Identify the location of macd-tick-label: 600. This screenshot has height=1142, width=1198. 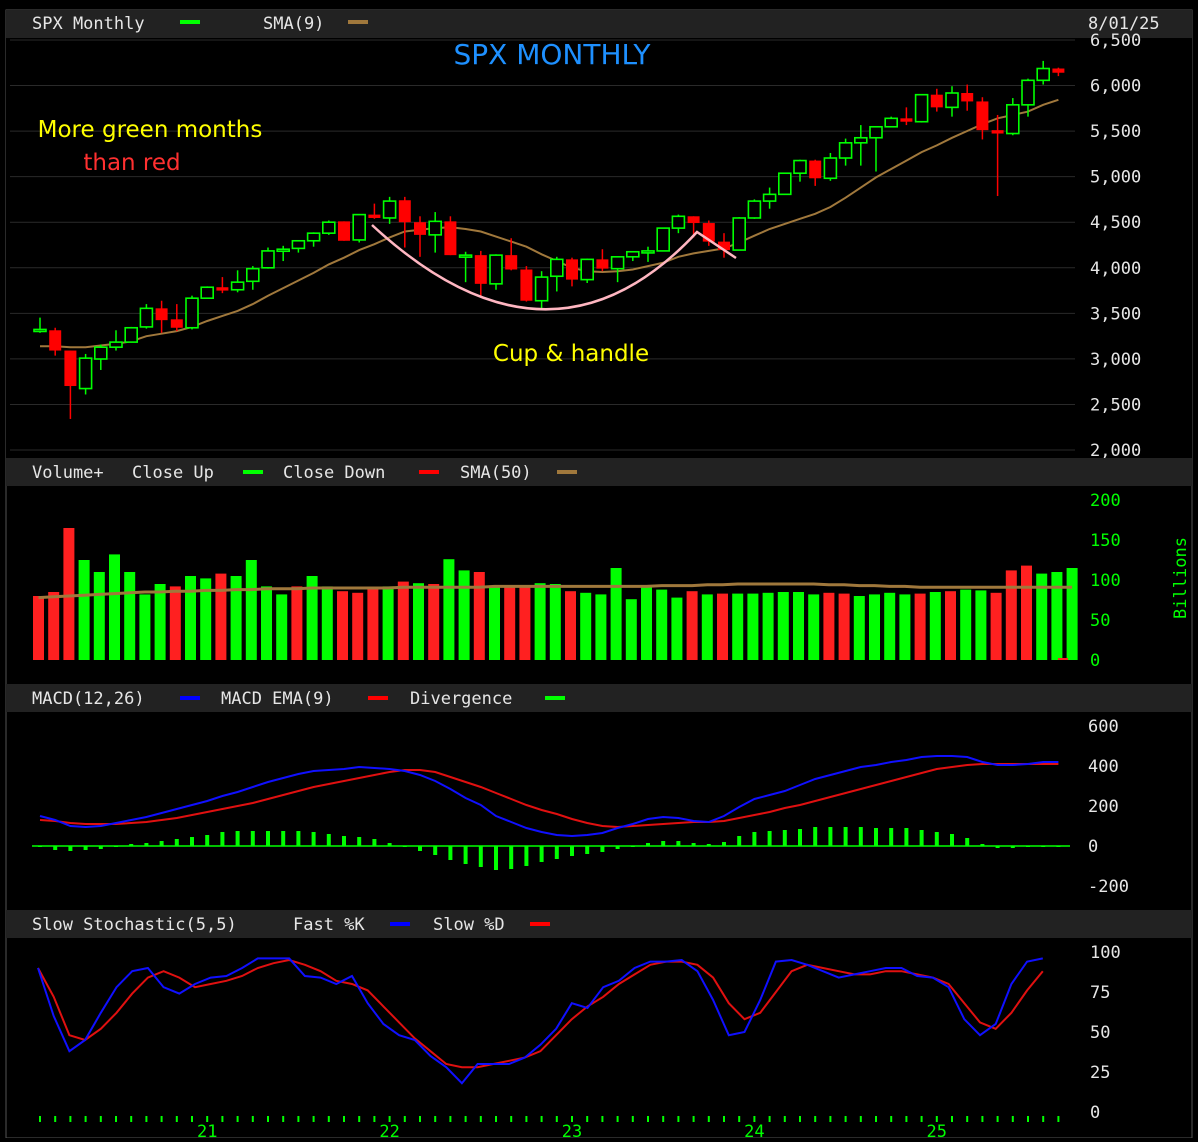
(1103, 727).